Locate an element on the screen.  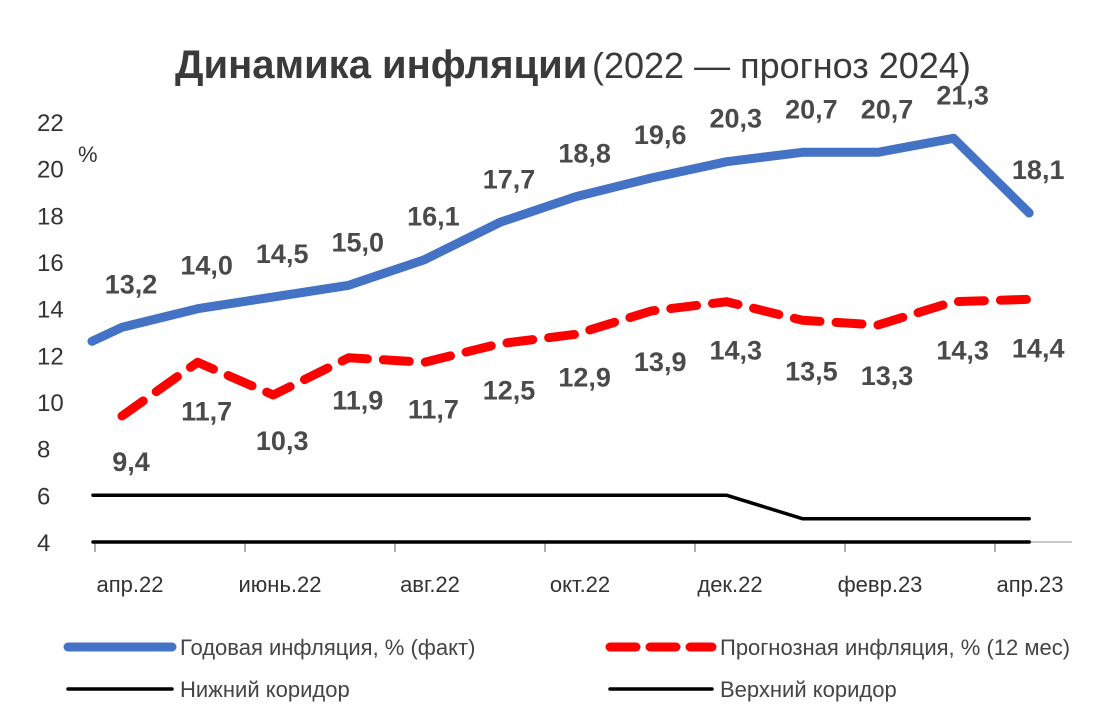
x-tick-label: апр.22 is located at coordinates (130, 584).